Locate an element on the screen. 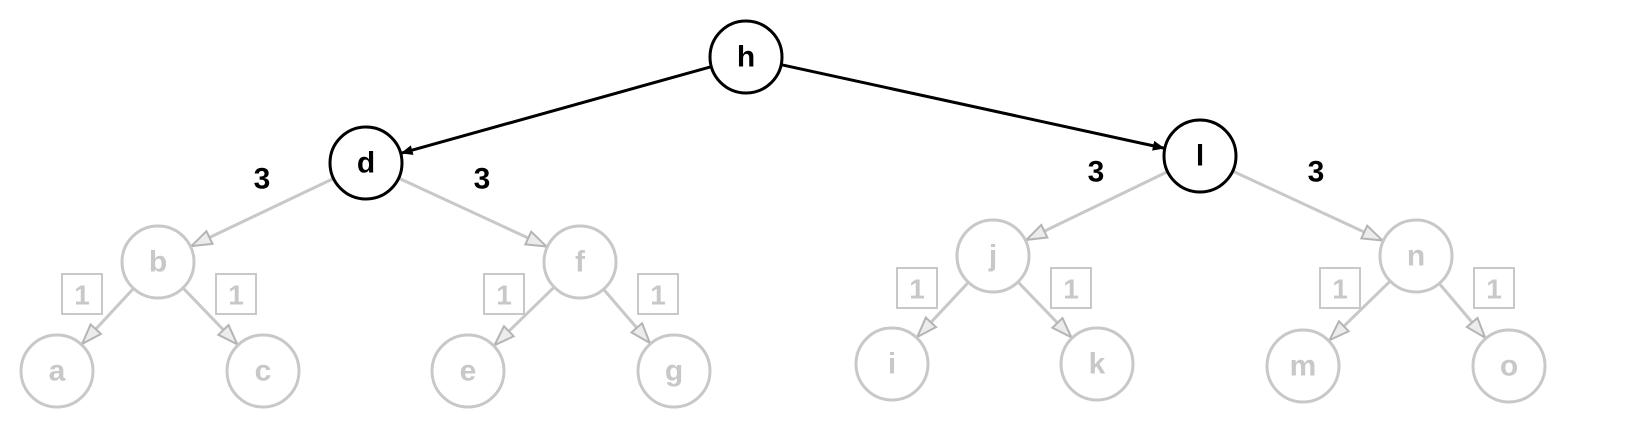 The image size is (1630, 444). node-label-c: c is located at coordinates (263, 371).